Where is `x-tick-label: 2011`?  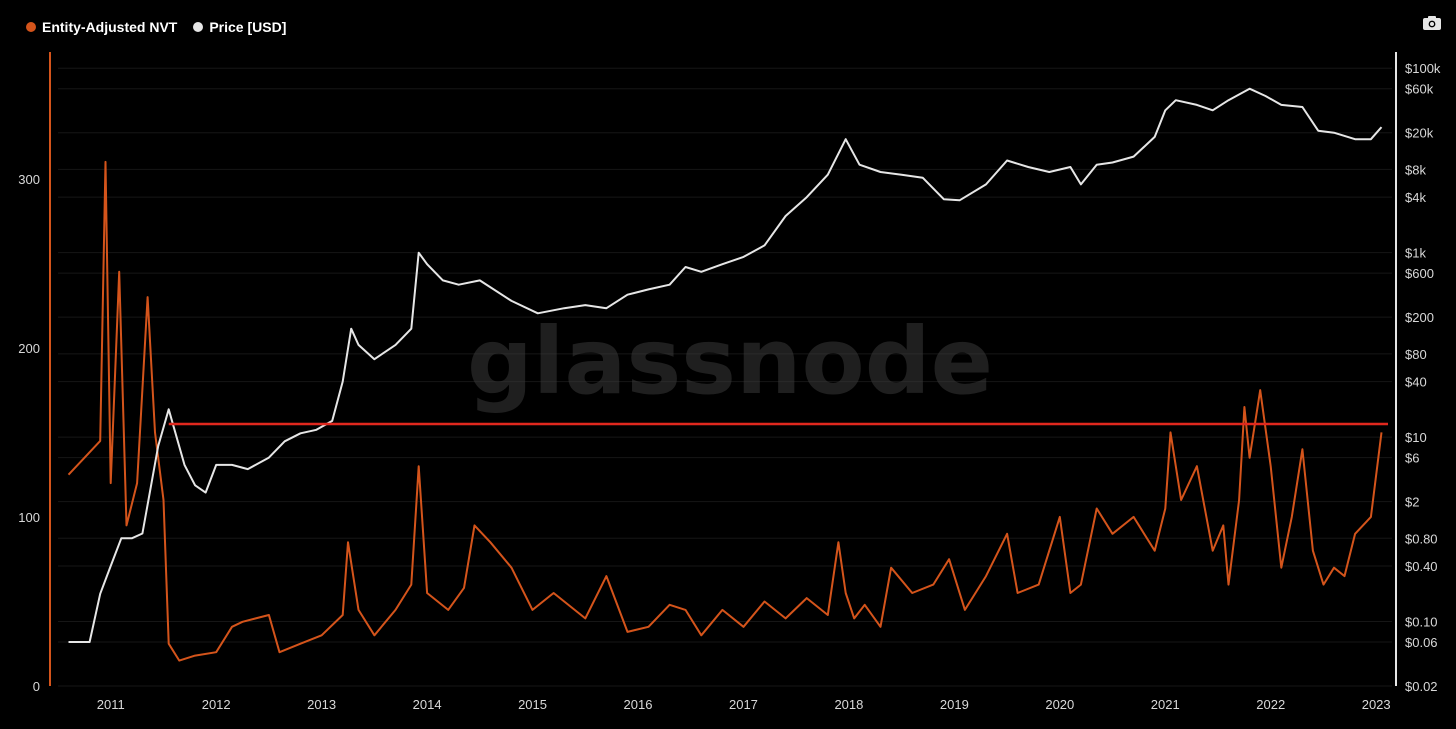
x-tick-label: 2011 is located at coordinates (111, 704).